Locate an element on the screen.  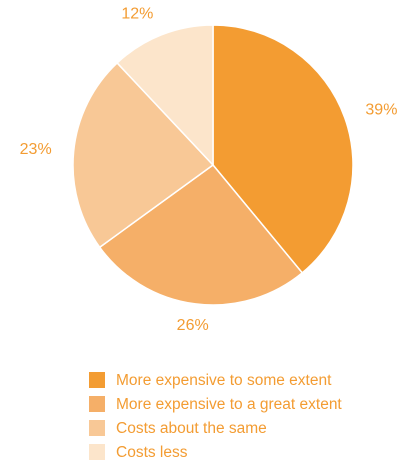
legend-label-4: Costs less is located at coordinates (152, 452).